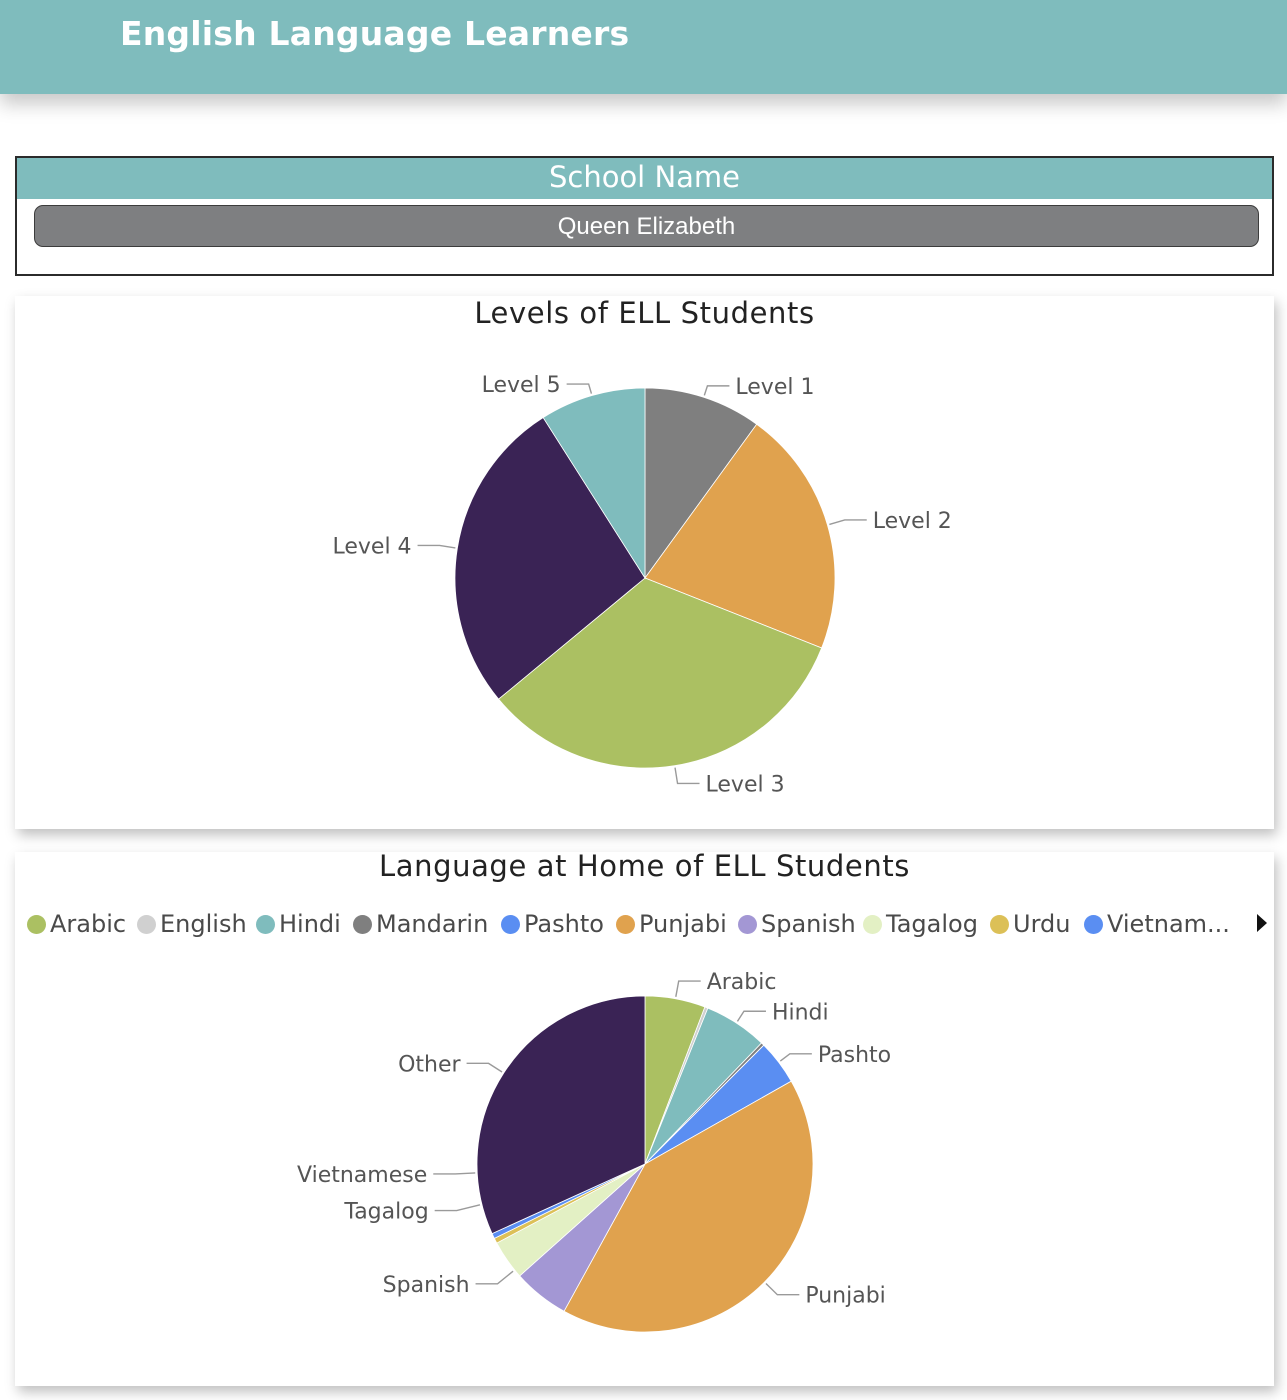 The image size is (1287, 1400). What do you see at coordinates (683, 924) in the screenshot?
I see `legend-label: Punjabi` at bounding box center [683, 924].